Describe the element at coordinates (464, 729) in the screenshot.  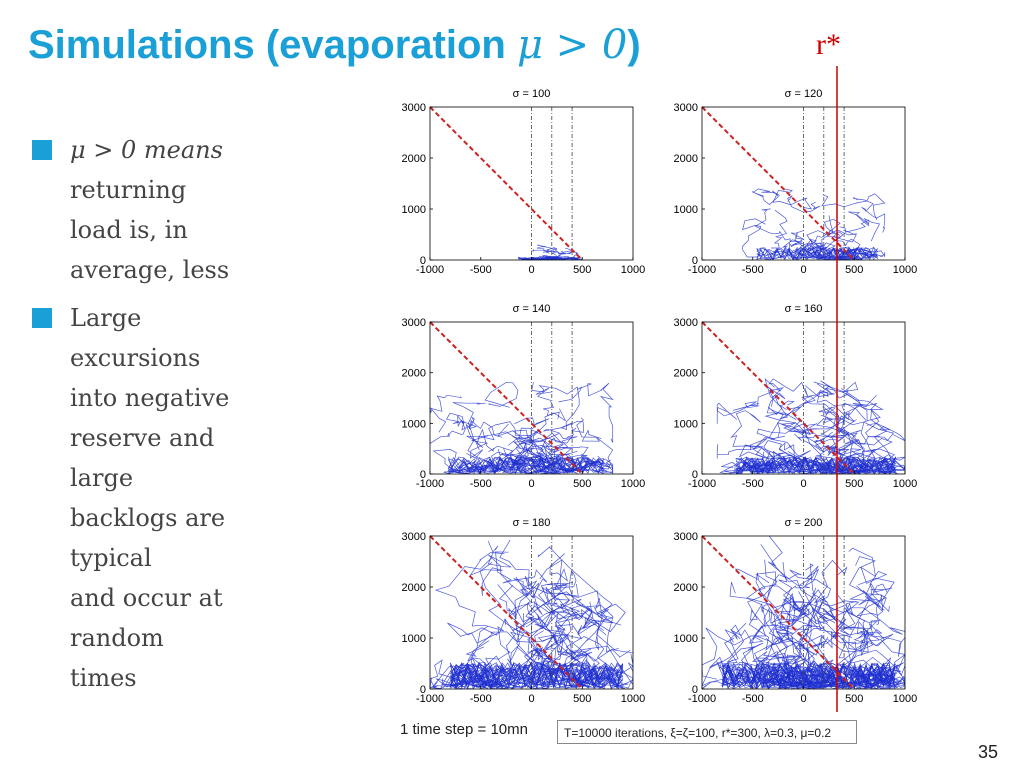
I see `time-step-caption: 1 time step = 10mn` at that location.